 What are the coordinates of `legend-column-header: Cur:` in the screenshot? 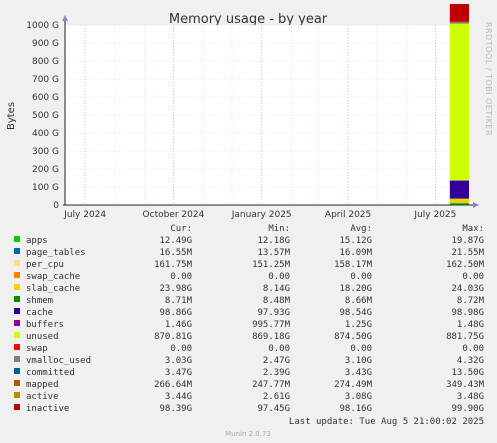 It's located at (181, 229).